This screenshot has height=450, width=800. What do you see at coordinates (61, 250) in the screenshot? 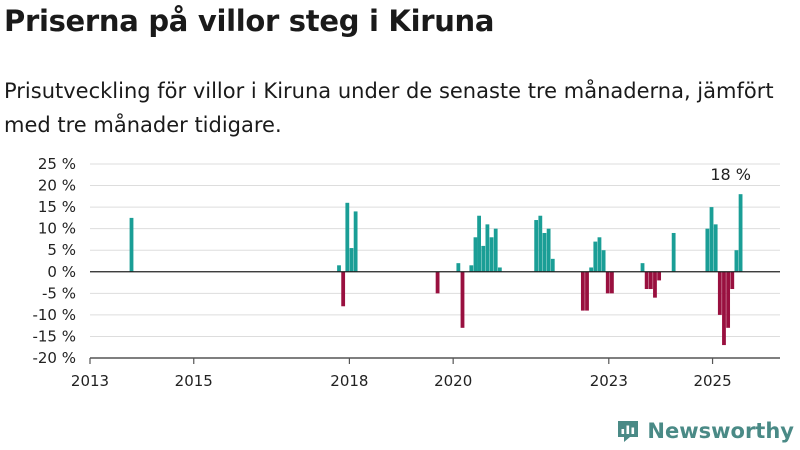
I see `y-tick-label: 5 %` at bounding box center [61, 250].